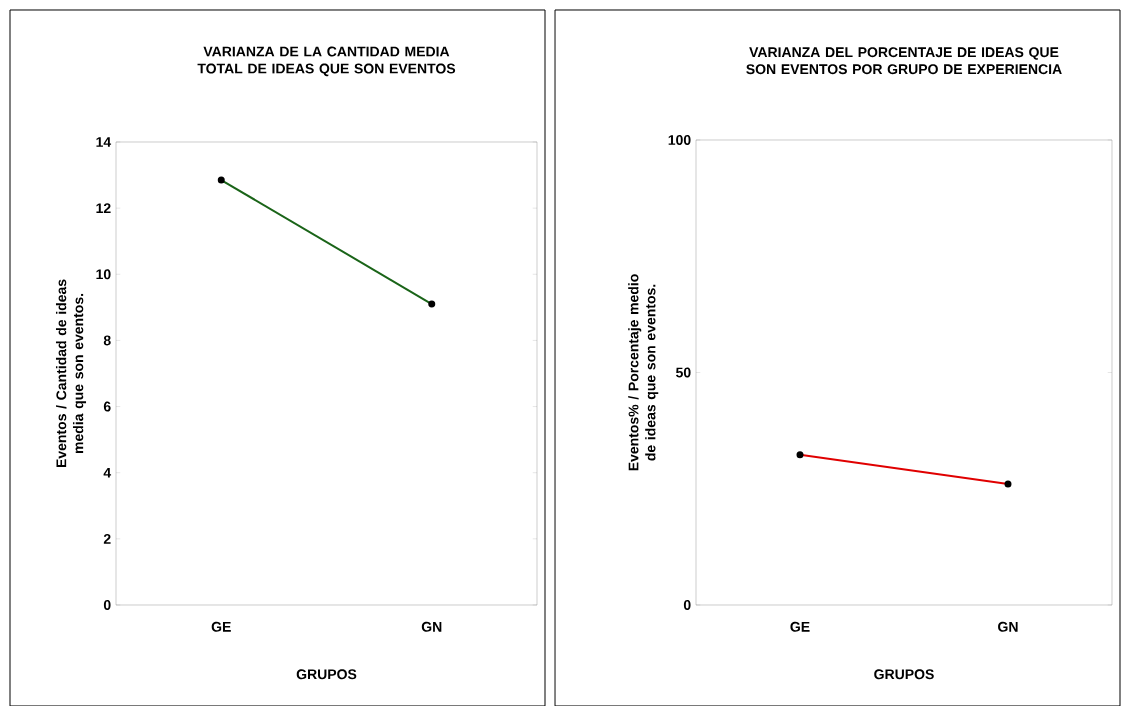 This screenshot has width=1125, height=706. What do you see at coordinates (904, 61) in the screenshot?
I see `chart-title: VARIANZA DEL PORCENTAJE DE IDEAS QUE SON EVENTOS POR GRUPO DE EXPERIENCIA` at bounding box center [904, 61].